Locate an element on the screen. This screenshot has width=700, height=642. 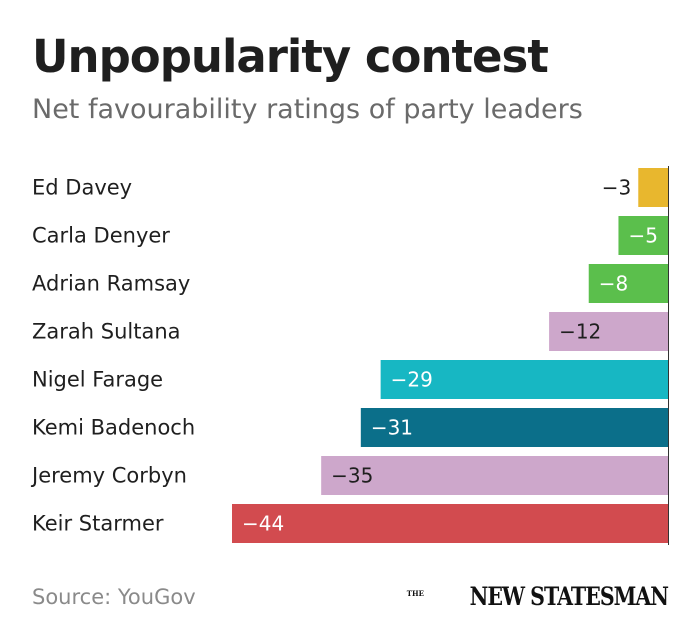
new-statesman-logo: THE NEW STATESMAN is located at coordinates (537, 596).